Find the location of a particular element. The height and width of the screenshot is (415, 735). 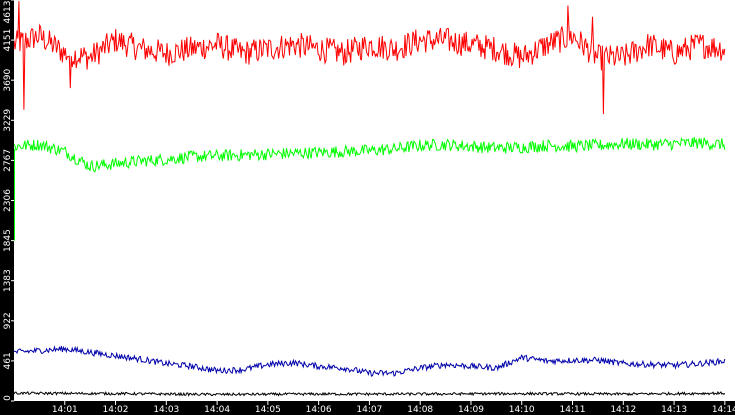

x-tick-label: 14:04 is located at coordinates (217, 410).